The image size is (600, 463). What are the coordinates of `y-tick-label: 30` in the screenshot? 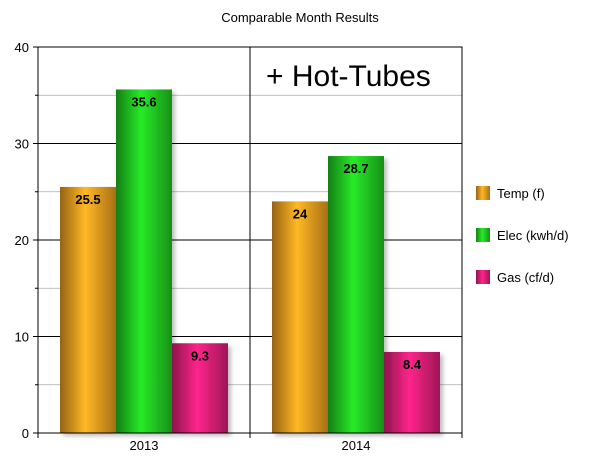 It's located at (22, 144).